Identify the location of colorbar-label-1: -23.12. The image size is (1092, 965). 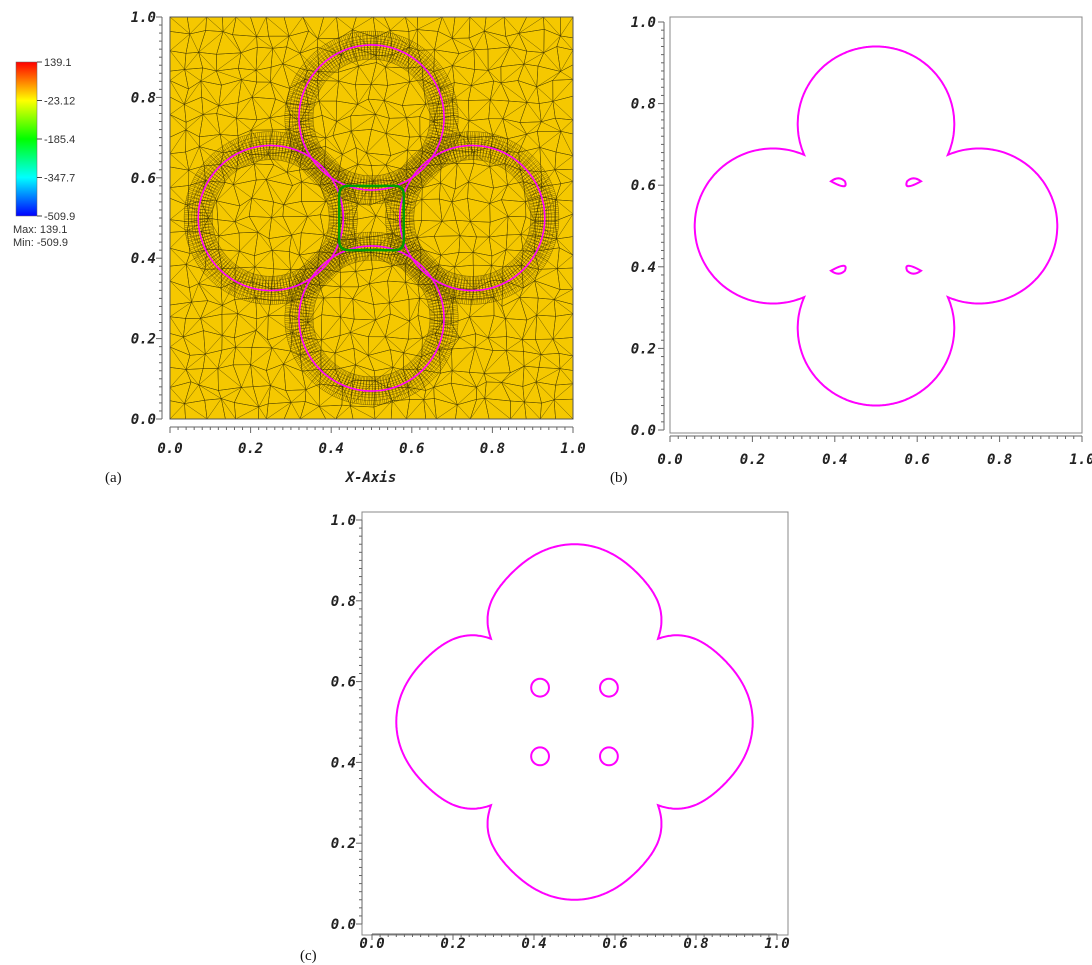
(59, 102).